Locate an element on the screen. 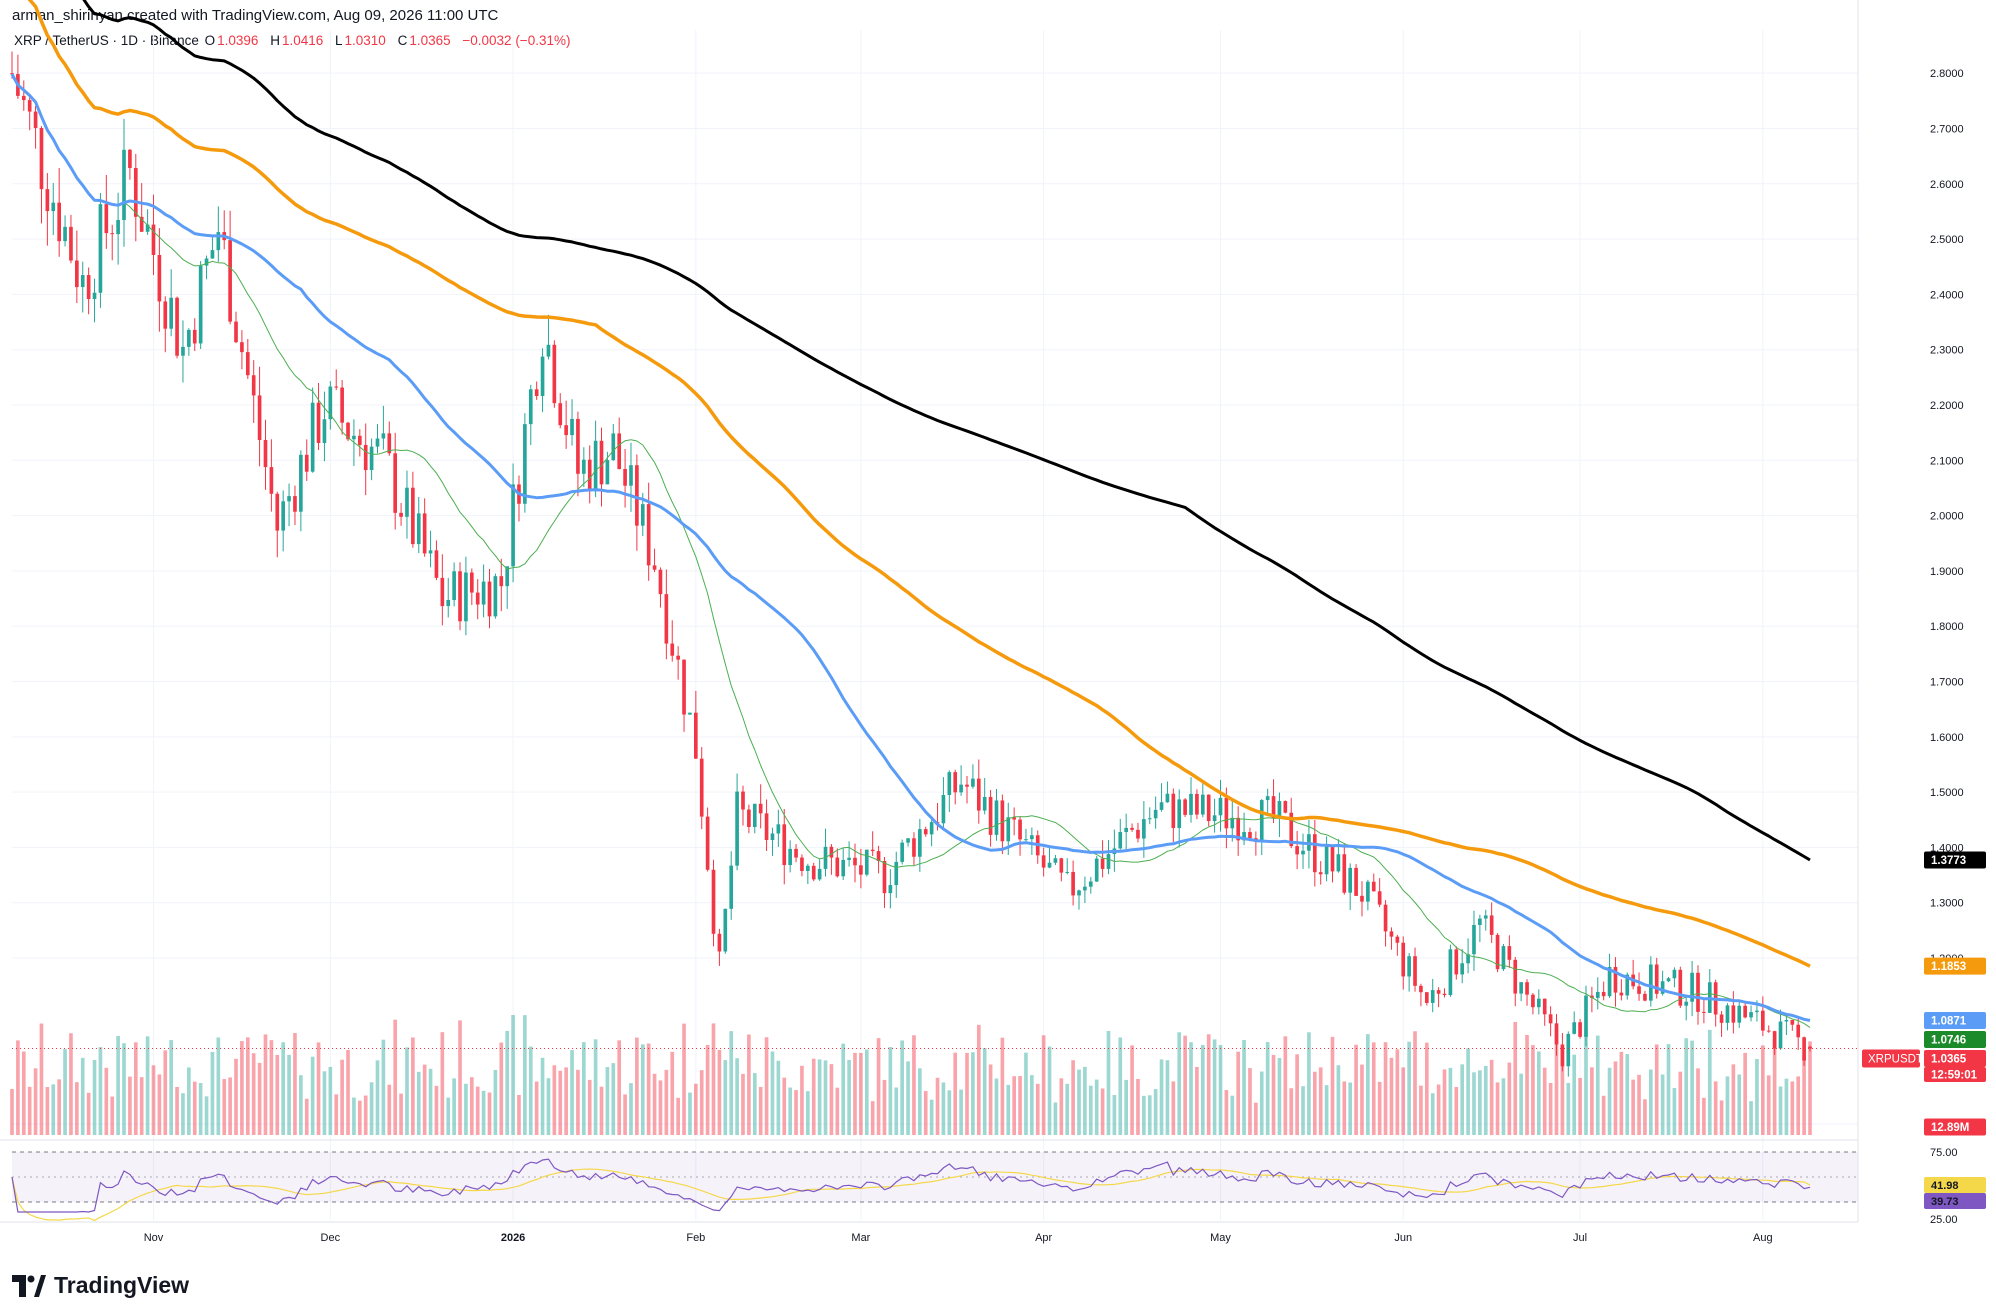 The image size is (1996, 1314). brand-name: TradingView is located at coordinates (122, 1285).